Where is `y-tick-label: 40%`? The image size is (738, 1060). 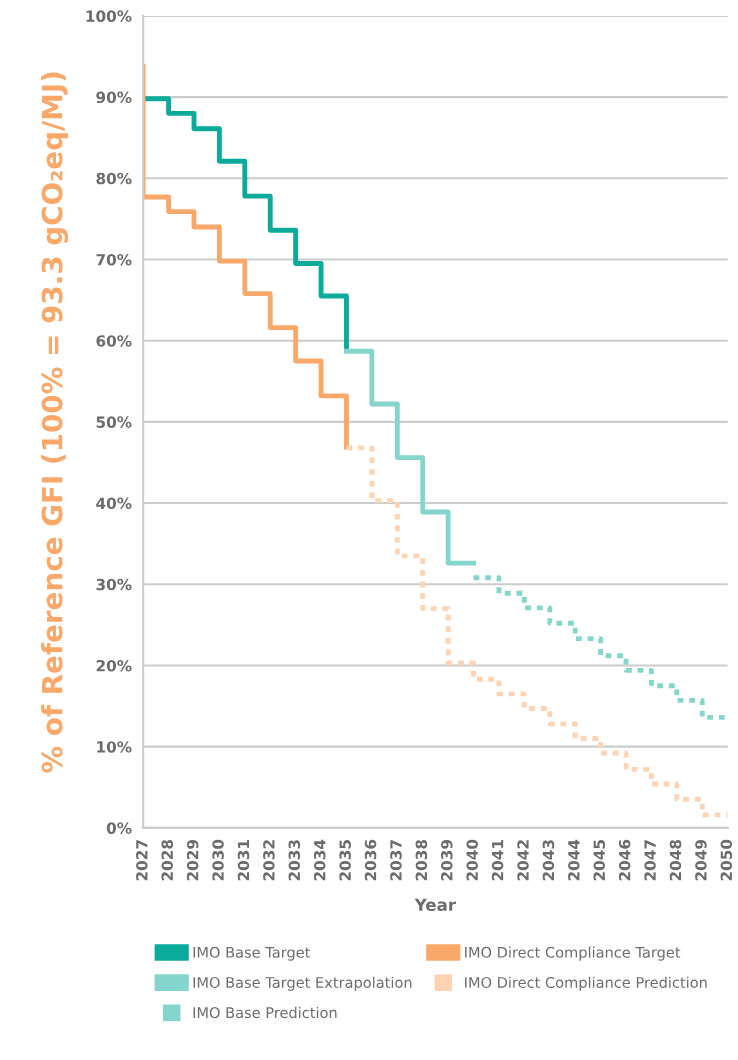 y-tick-label: 40% is located at coordinates (114, 503).